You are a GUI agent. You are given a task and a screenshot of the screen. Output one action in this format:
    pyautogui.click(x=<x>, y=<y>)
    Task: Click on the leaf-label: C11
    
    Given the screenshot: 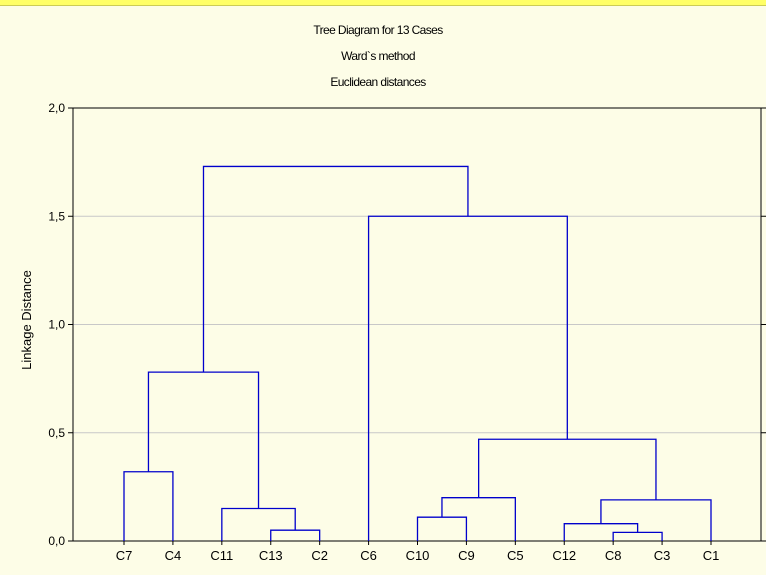 What is the action you would take?
    pyautogui.click(x=221, y=555)
    